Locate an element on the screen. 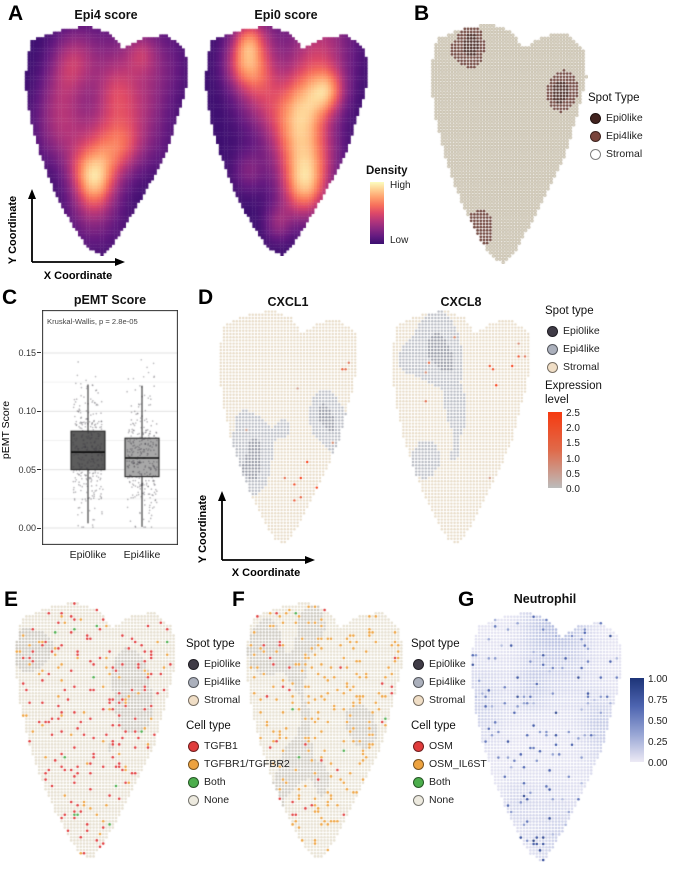  kruskal-wallis-annotation: Kruskal-Wallis, p = 2.8e-05 is located at coordinates (92, 321).